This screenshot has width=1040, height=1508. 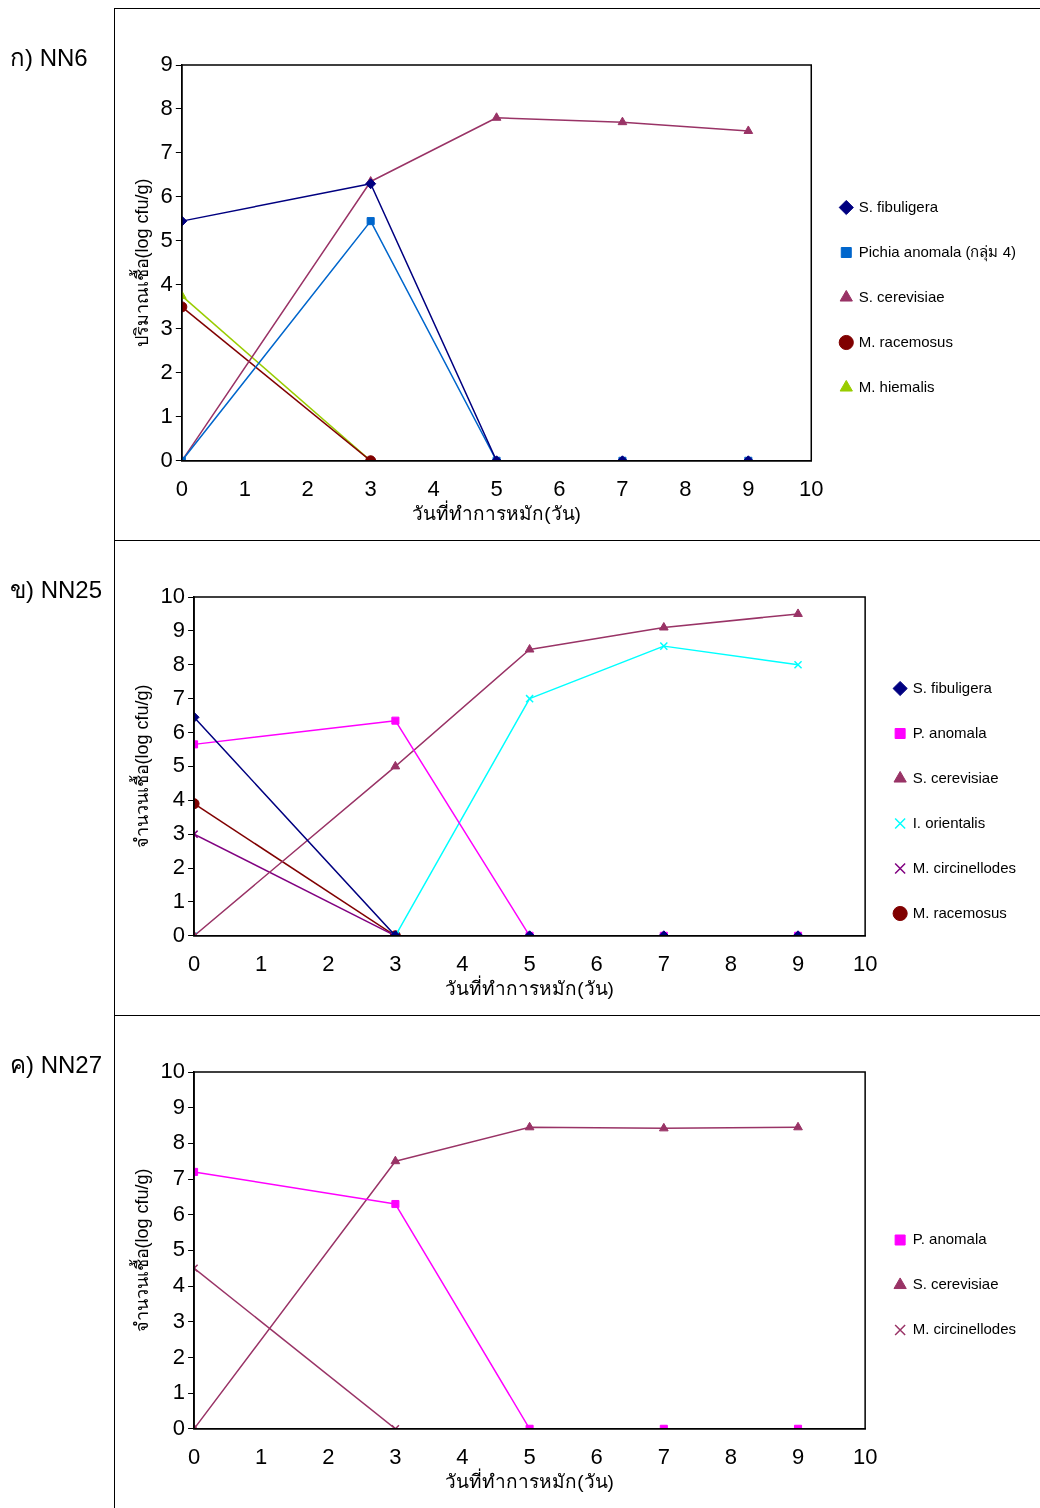 I want to click on chart-title: ข) NN25, so click(x=56, y=590).